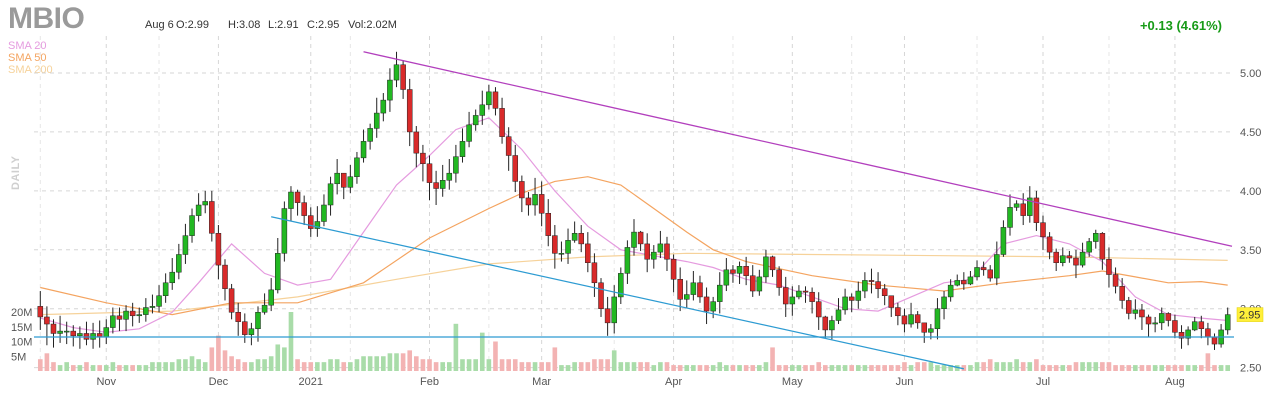 The height and width of the screenshot is (400, 1280). I want to click on last-price-label: 2.95, so click(1249, 316).